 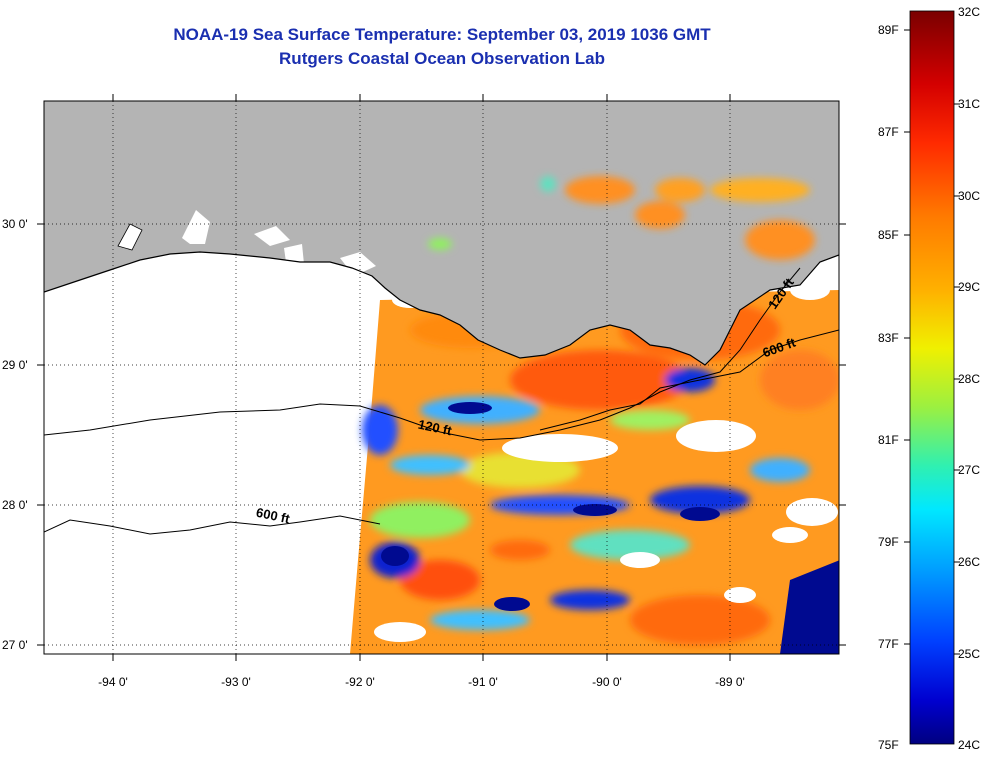 I want to click on lat-label-29: 29 0', so click(x=15, y=365).